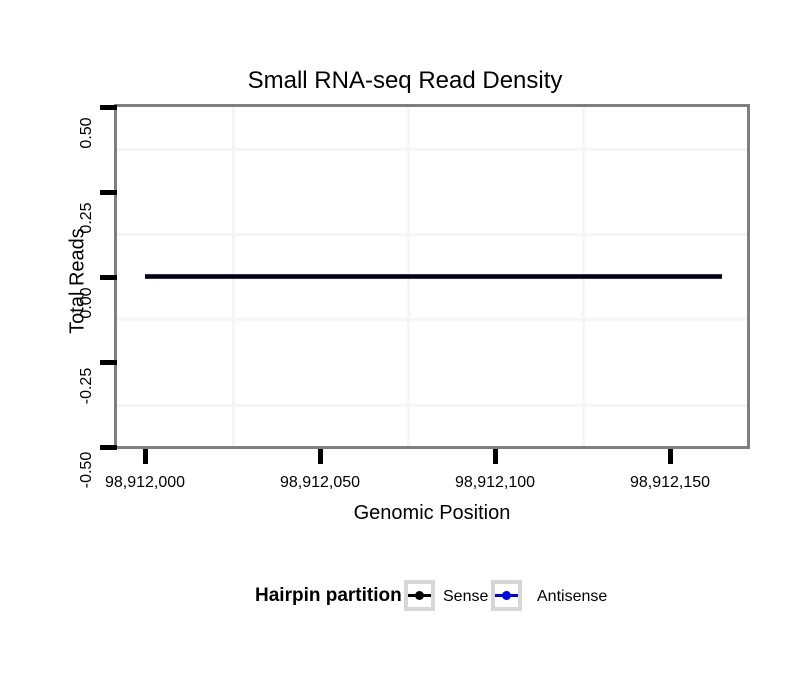 The image size is (810, 690). Describe the element at coordinates (86, 386) in the screenshot. I see `y-tick-label: -0.25` at that location.